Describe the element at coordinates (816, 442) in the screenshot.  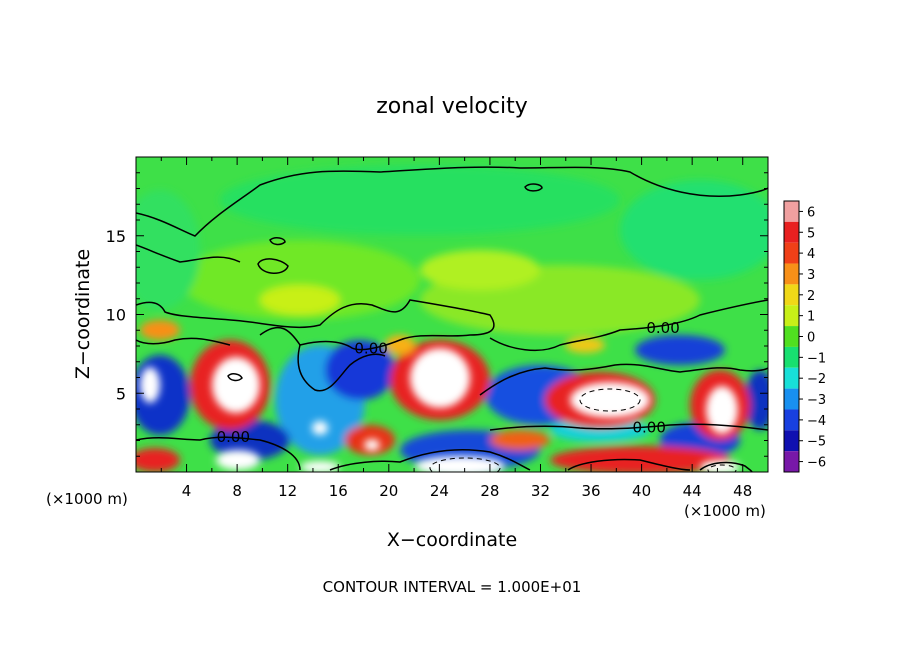
I see `colorbar-label: −5` at that location.